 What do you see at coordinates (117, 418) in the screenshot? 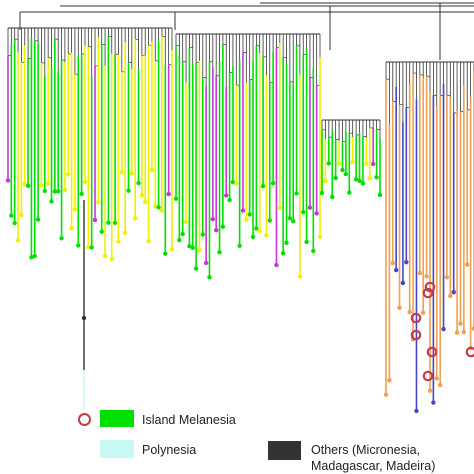
I see `legend-swatch-island-melanesia` at bounding box center [117, 418].